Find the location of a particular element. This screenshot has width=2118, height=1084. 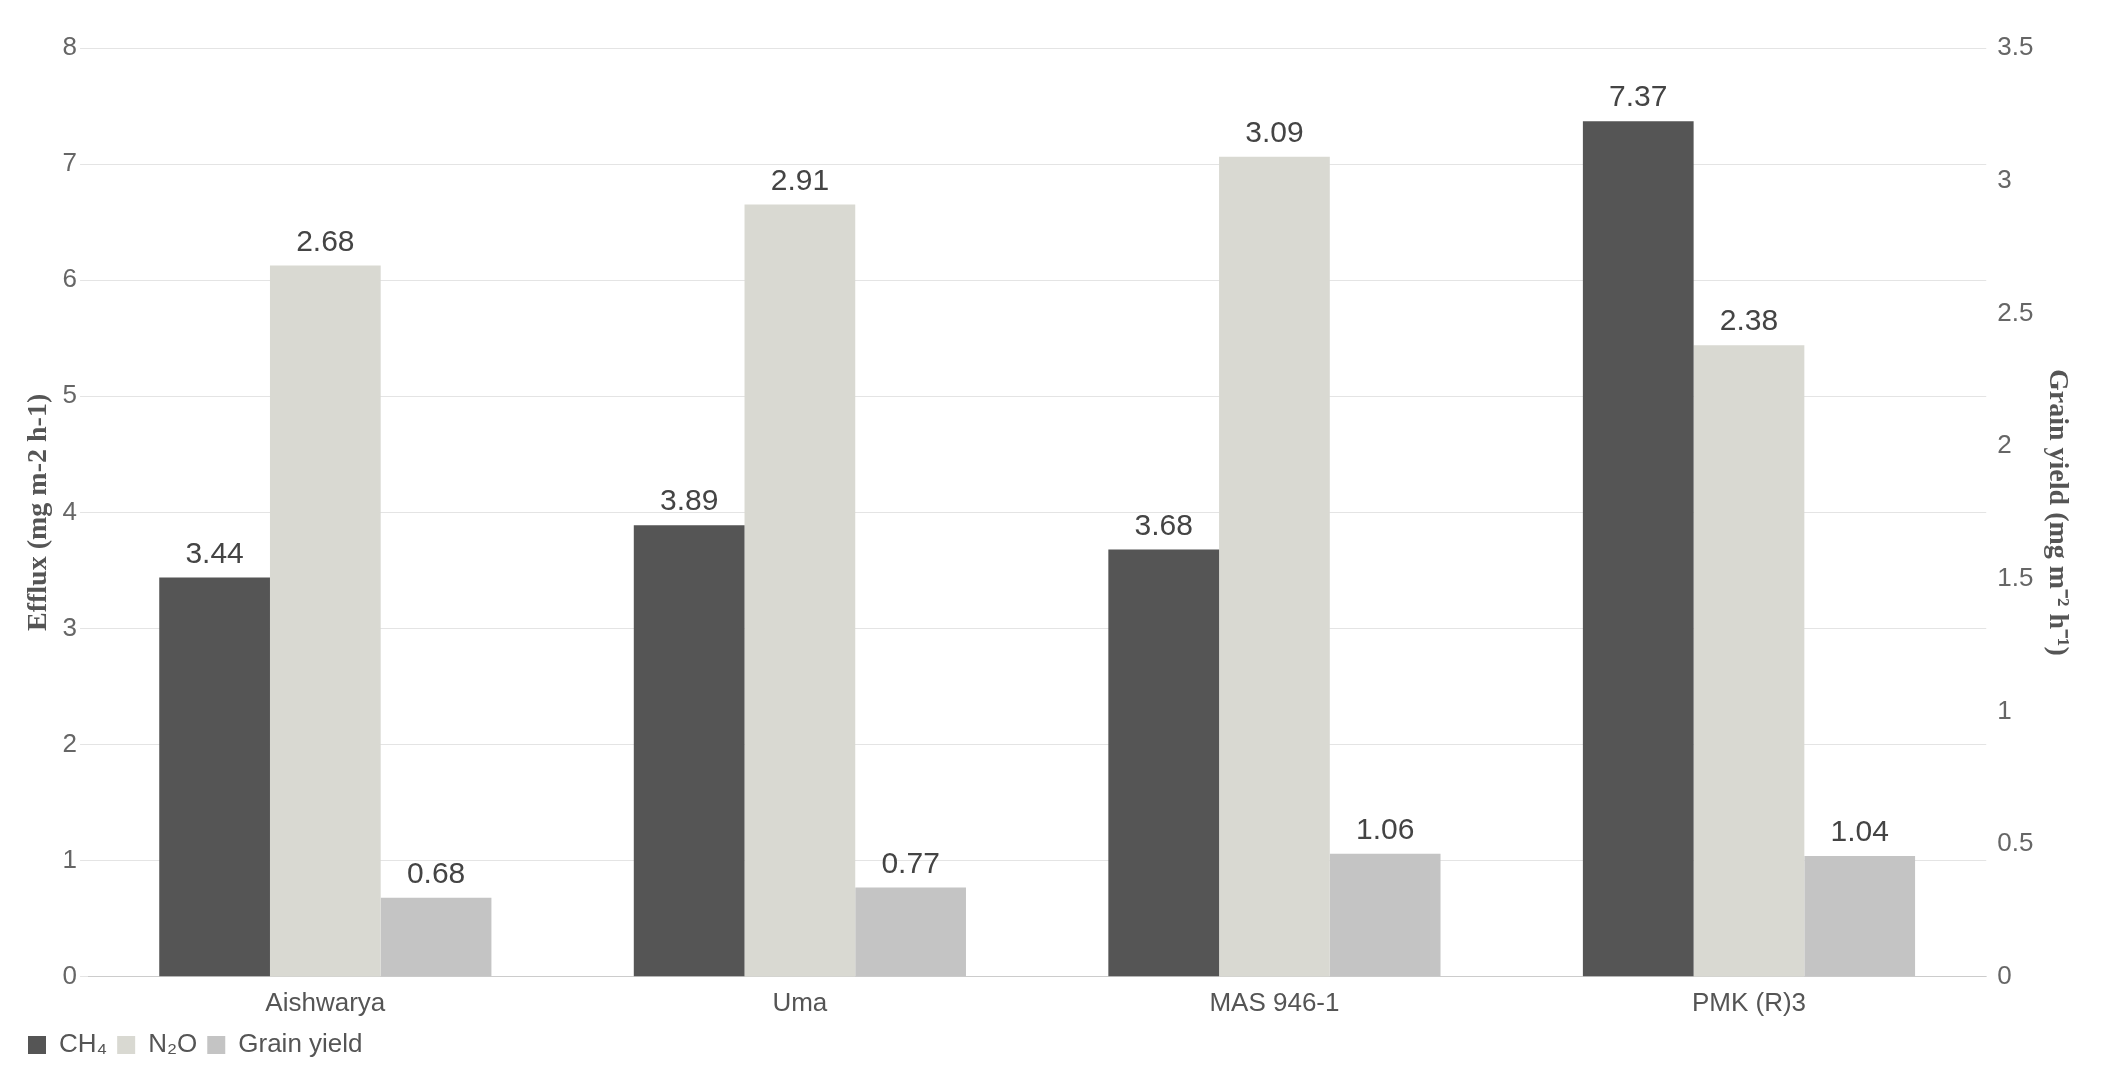

legend-label: CH₄ is located at coordinates (83, 1043).